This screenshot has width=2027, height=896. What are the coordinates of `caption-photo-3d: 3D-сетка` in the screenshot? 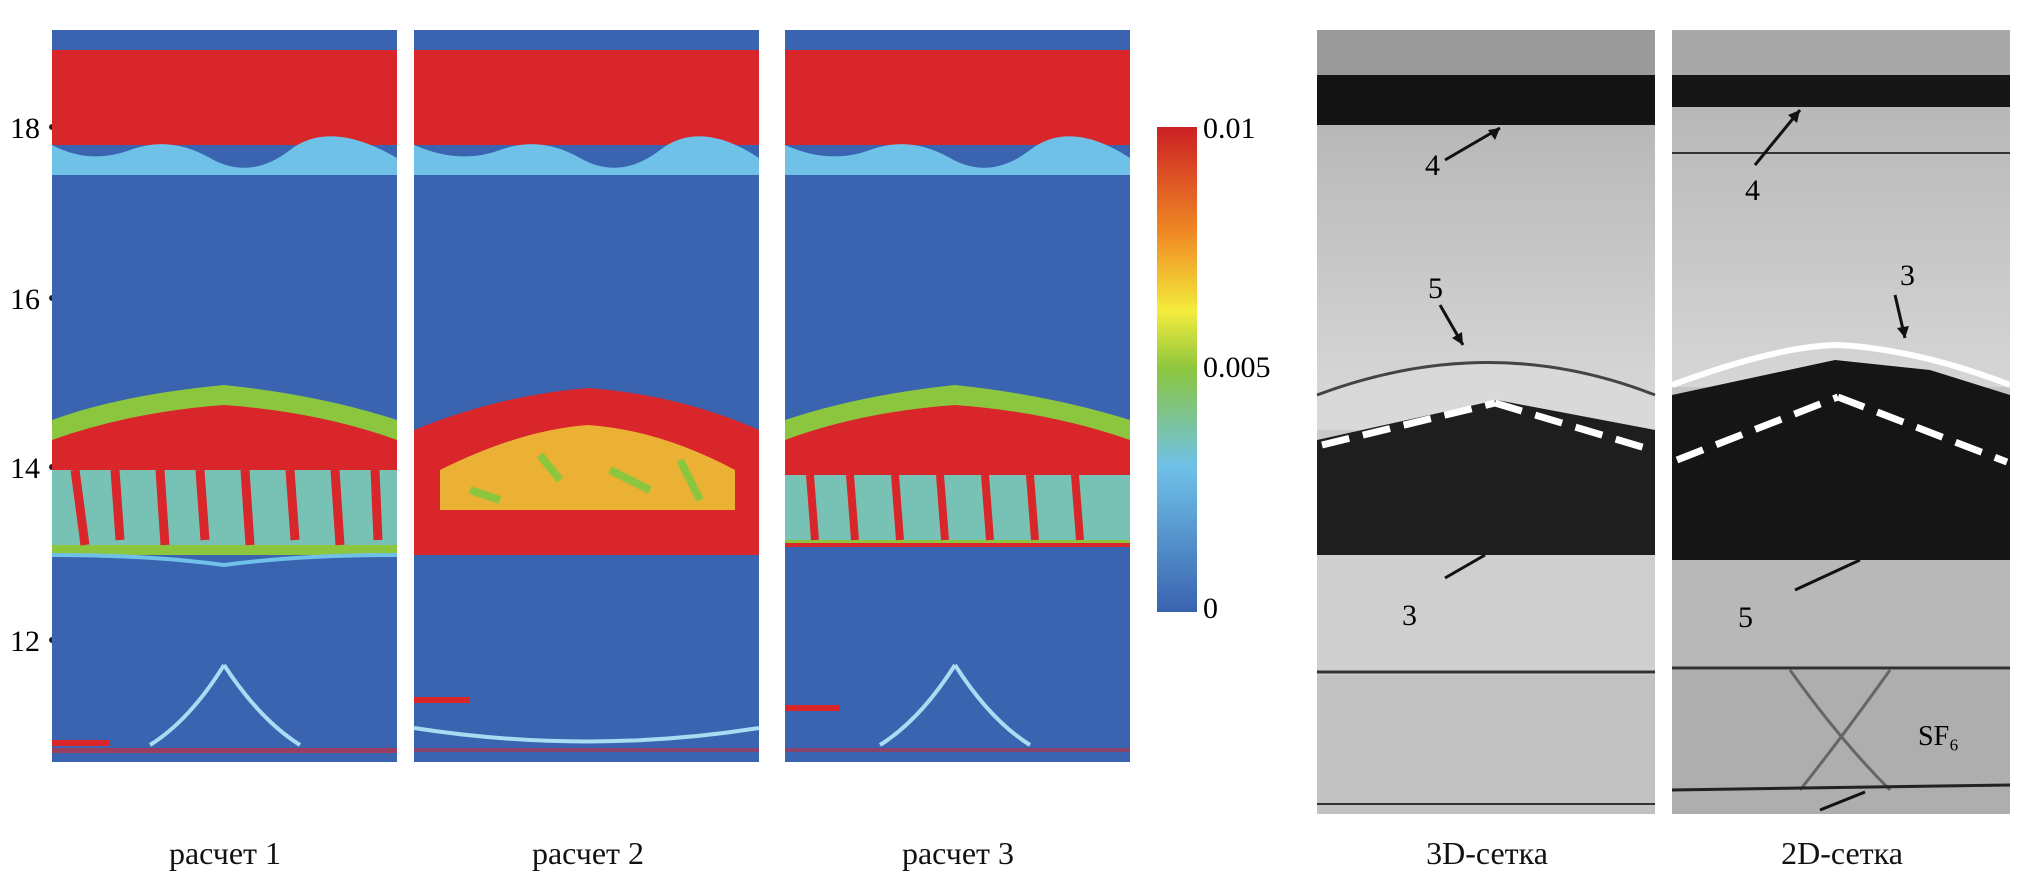 It's located at (1487, 853).